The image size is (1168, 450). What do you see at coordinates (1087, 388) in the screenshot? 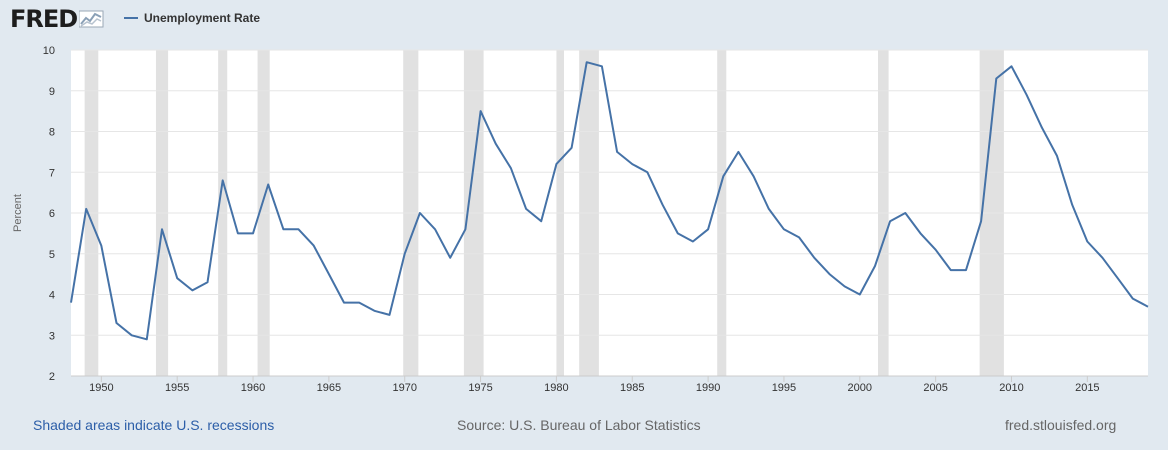
I see `x-tick-label-2015: 2015` at bounding box center [1087, 388].